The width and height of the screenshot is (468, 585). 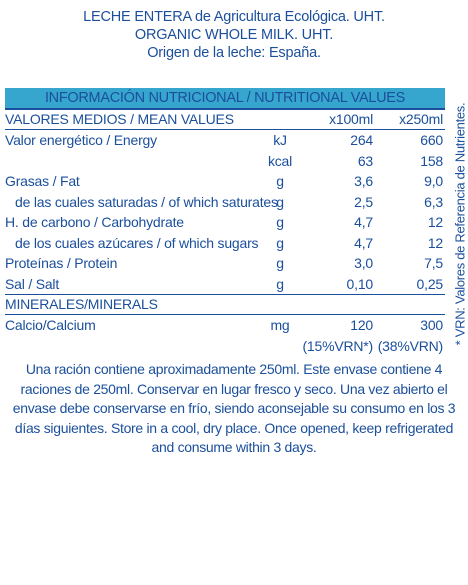 What do you see at coordinates (234, 447) in the screenshot?
I see `footer-line: and consume within 3 days.` at bounding box center [234, 447].